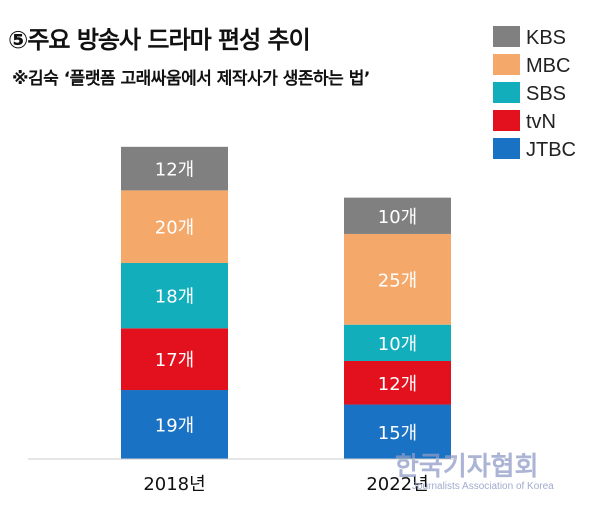  Describe the element at coordinates (191, 79) in the screenshot. I see `chart-subtitle: ※김숙 ‘플랫폼 고래싸움에서 제작사가 생존하는 법’` at that location.